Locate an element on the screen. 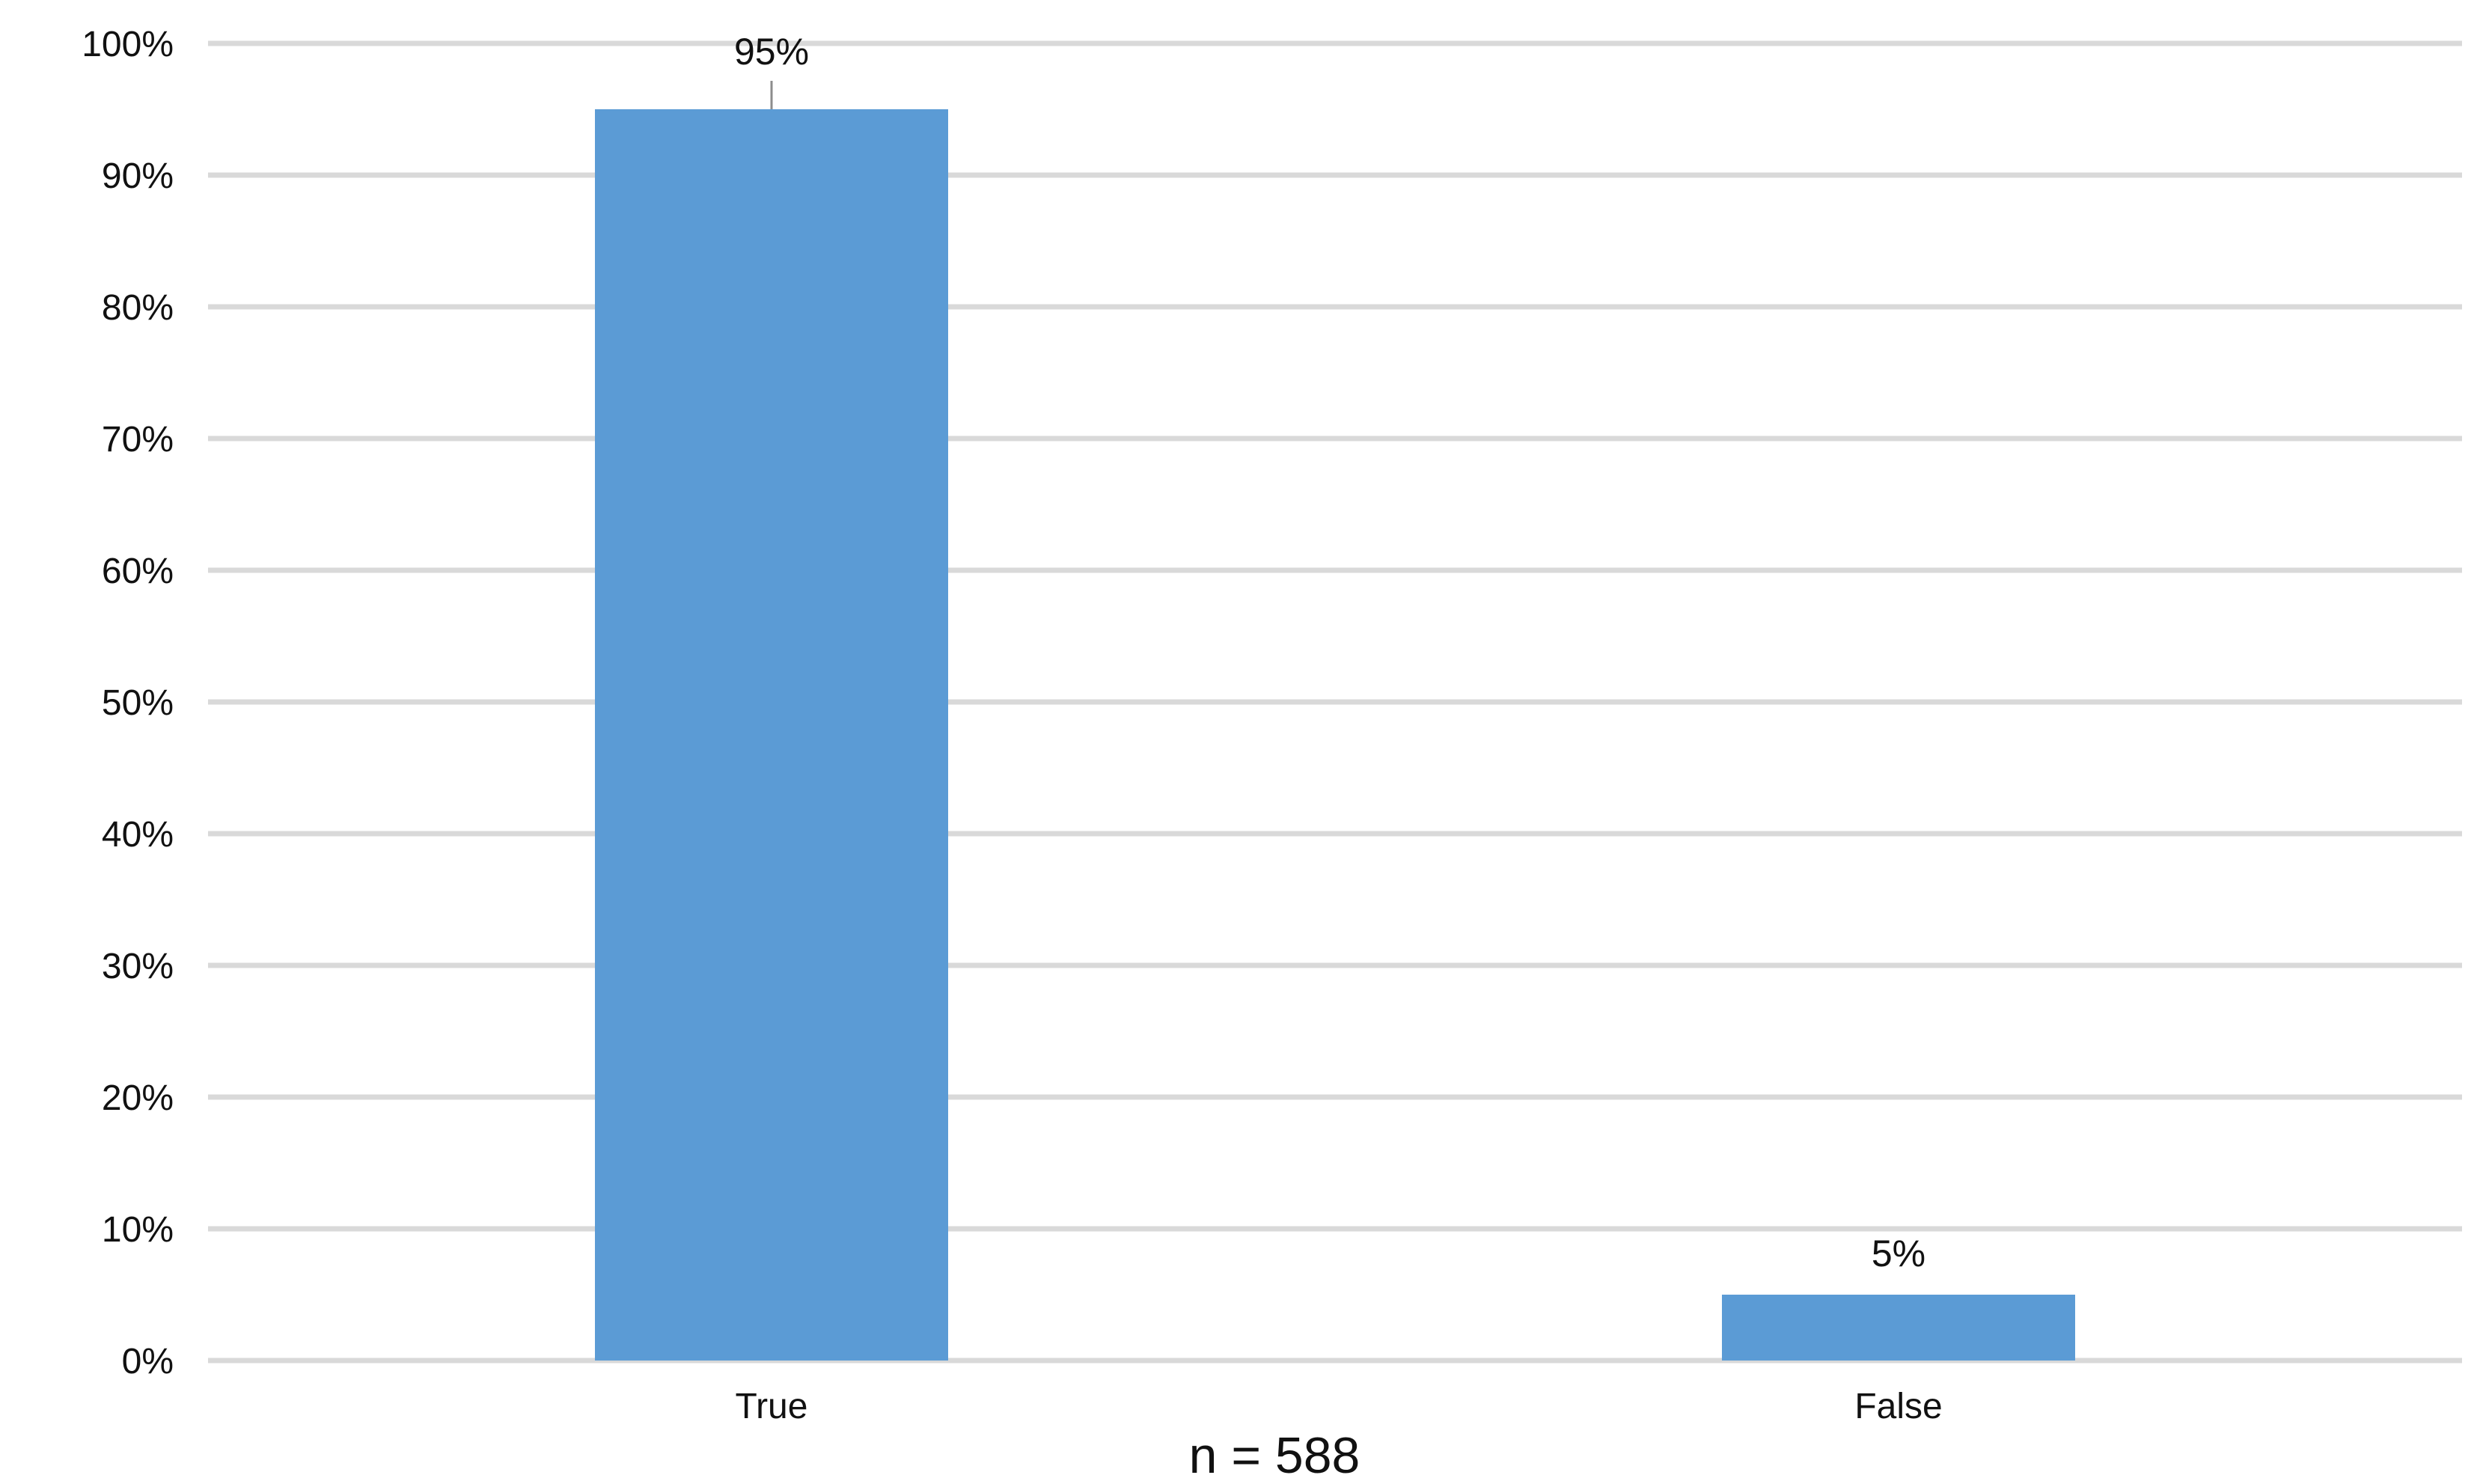 The width and height of the screenshot is (2477, 1484). y-tick-label: 40% is located at coordinates (138, 835).